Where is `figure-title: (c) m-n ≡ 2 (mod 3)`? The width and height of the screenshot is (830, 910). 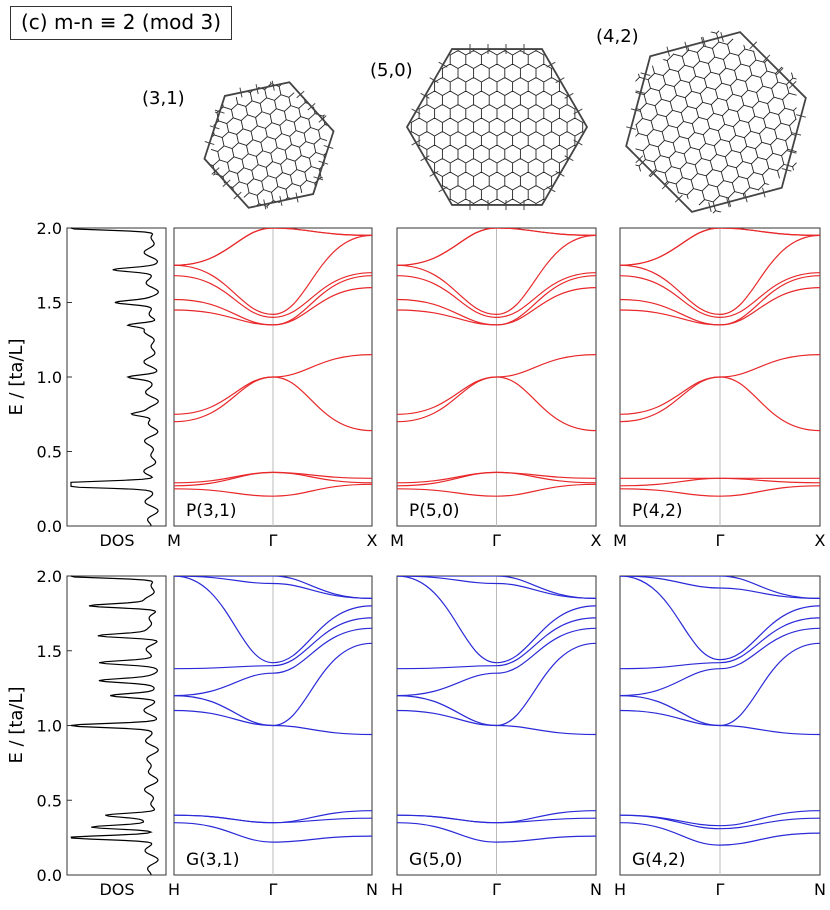 figure-title: (c) m-n ≡ 2 (mod 3) is located at coordinates (121, 23).